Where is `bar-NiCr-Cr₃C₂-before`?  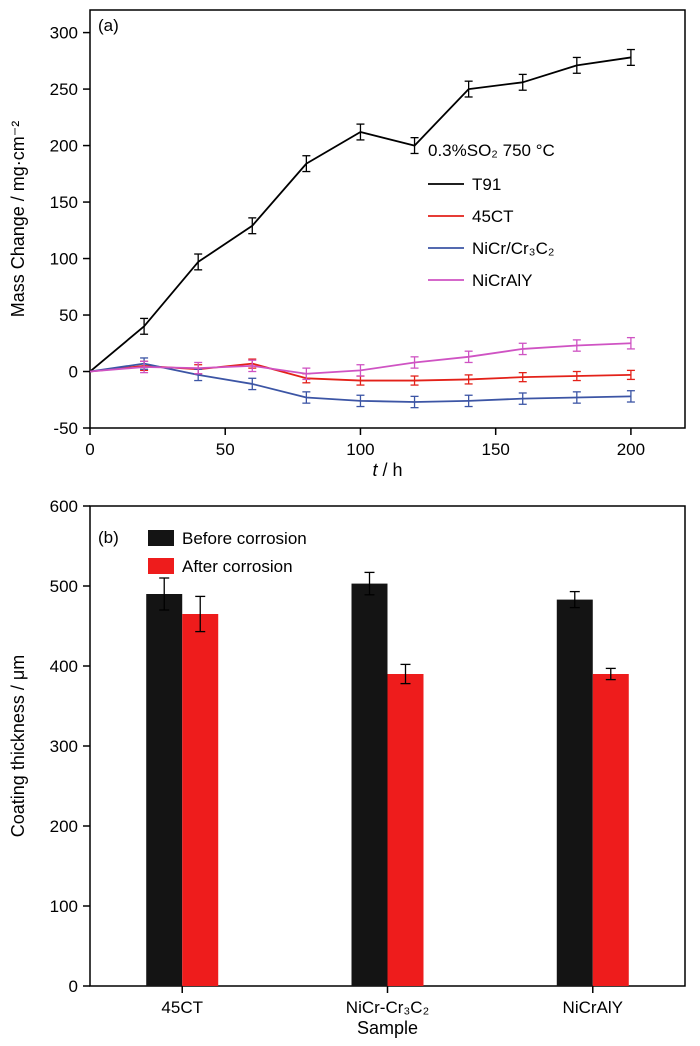 bar-NiCr-Cr₃C₂-before is located at coordinates (369, 784).